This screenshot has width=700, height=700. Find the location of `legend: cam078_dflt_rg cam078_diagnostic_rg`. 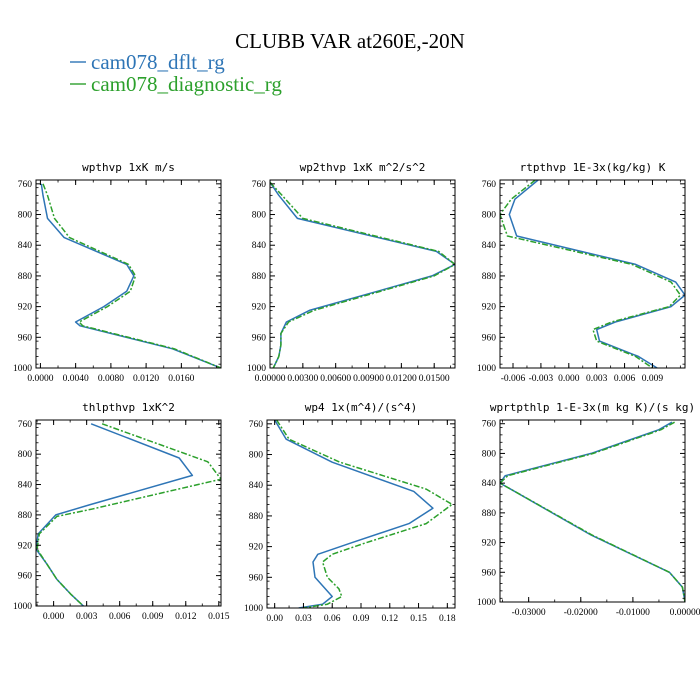

legend: cam078_dflt_rg cam078_diagnostic_rg is located at coordinates (176, 73).